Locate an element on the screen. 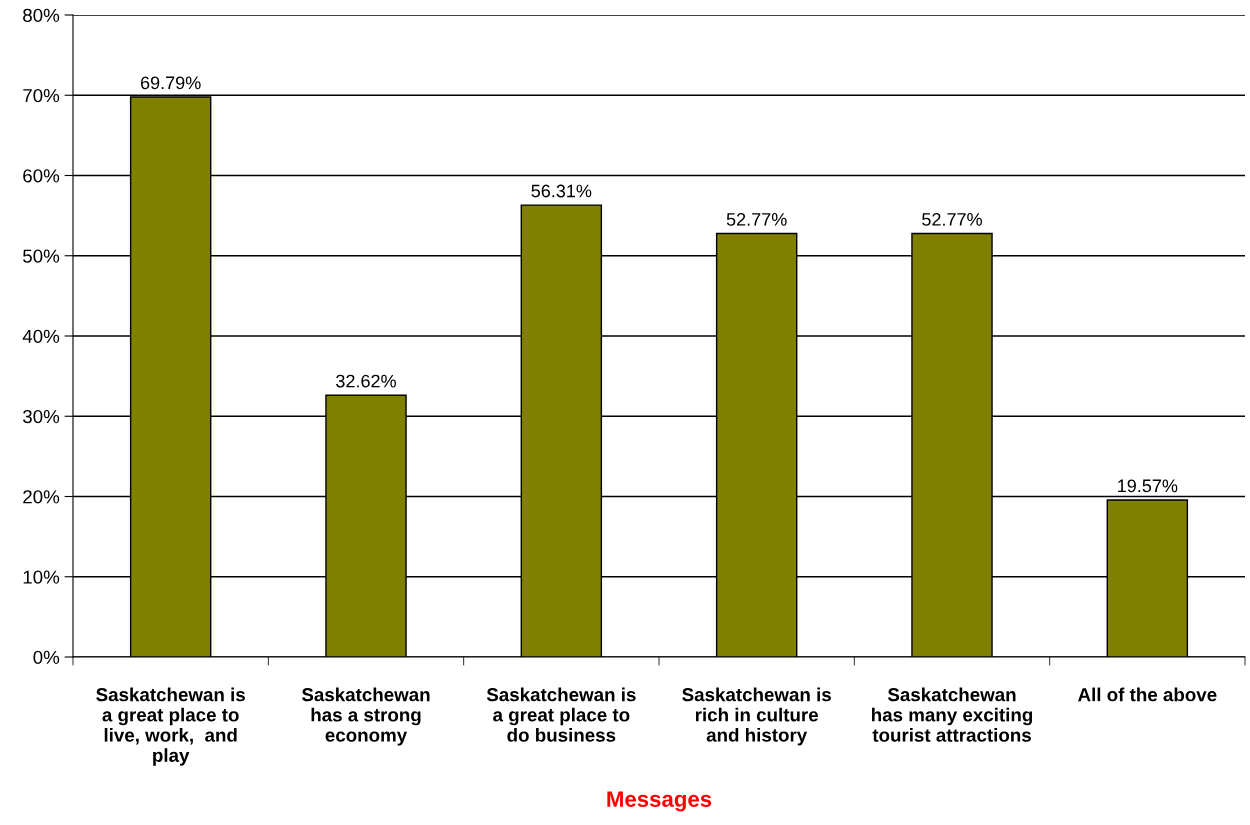  x-tick-label: All of the above is located at coordinates (1147, 694).